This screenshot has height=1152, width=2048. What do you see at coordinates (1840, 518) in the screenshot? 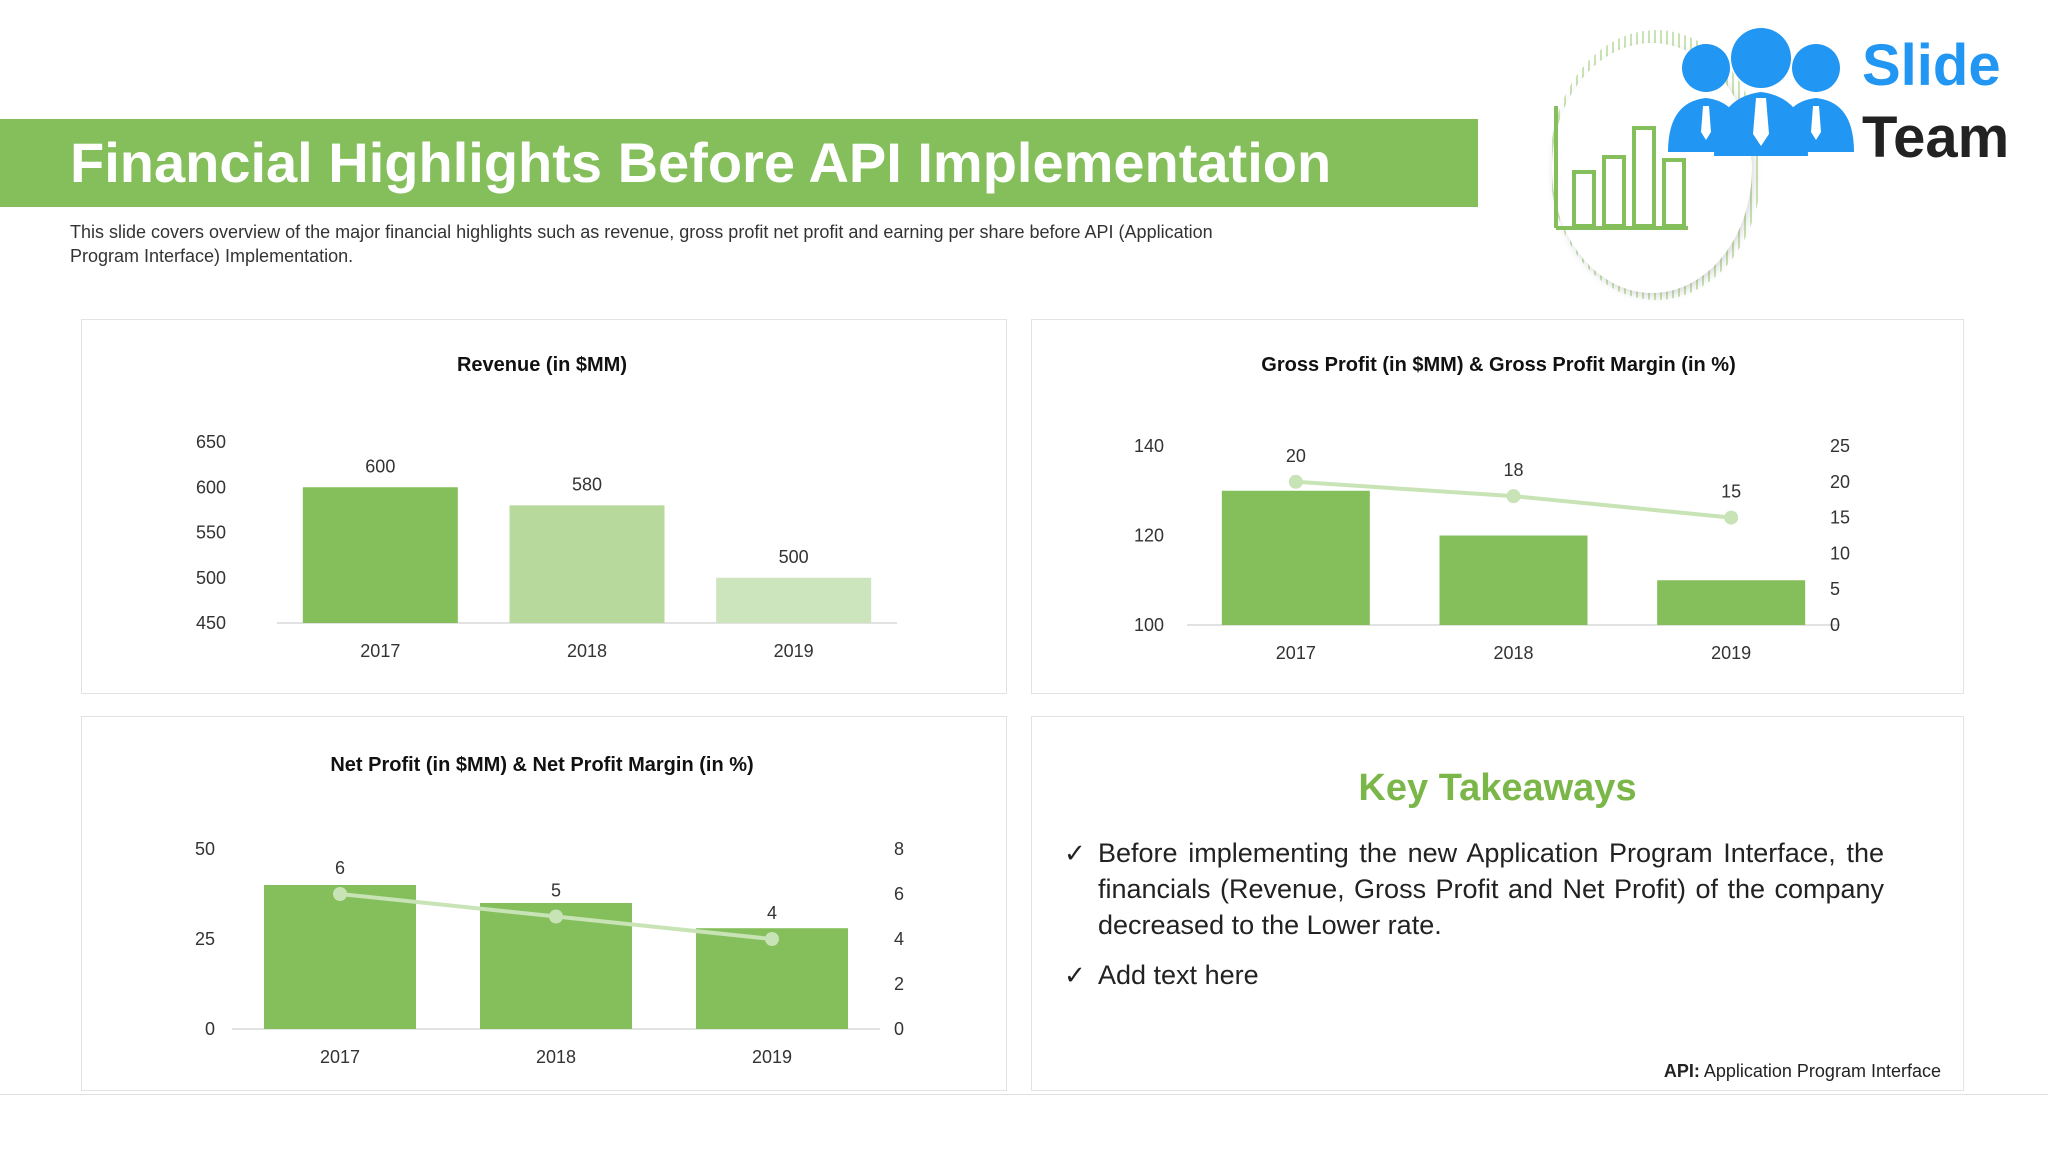
I see `y2-tick-label: 15` at bounding box center [1840, 518].